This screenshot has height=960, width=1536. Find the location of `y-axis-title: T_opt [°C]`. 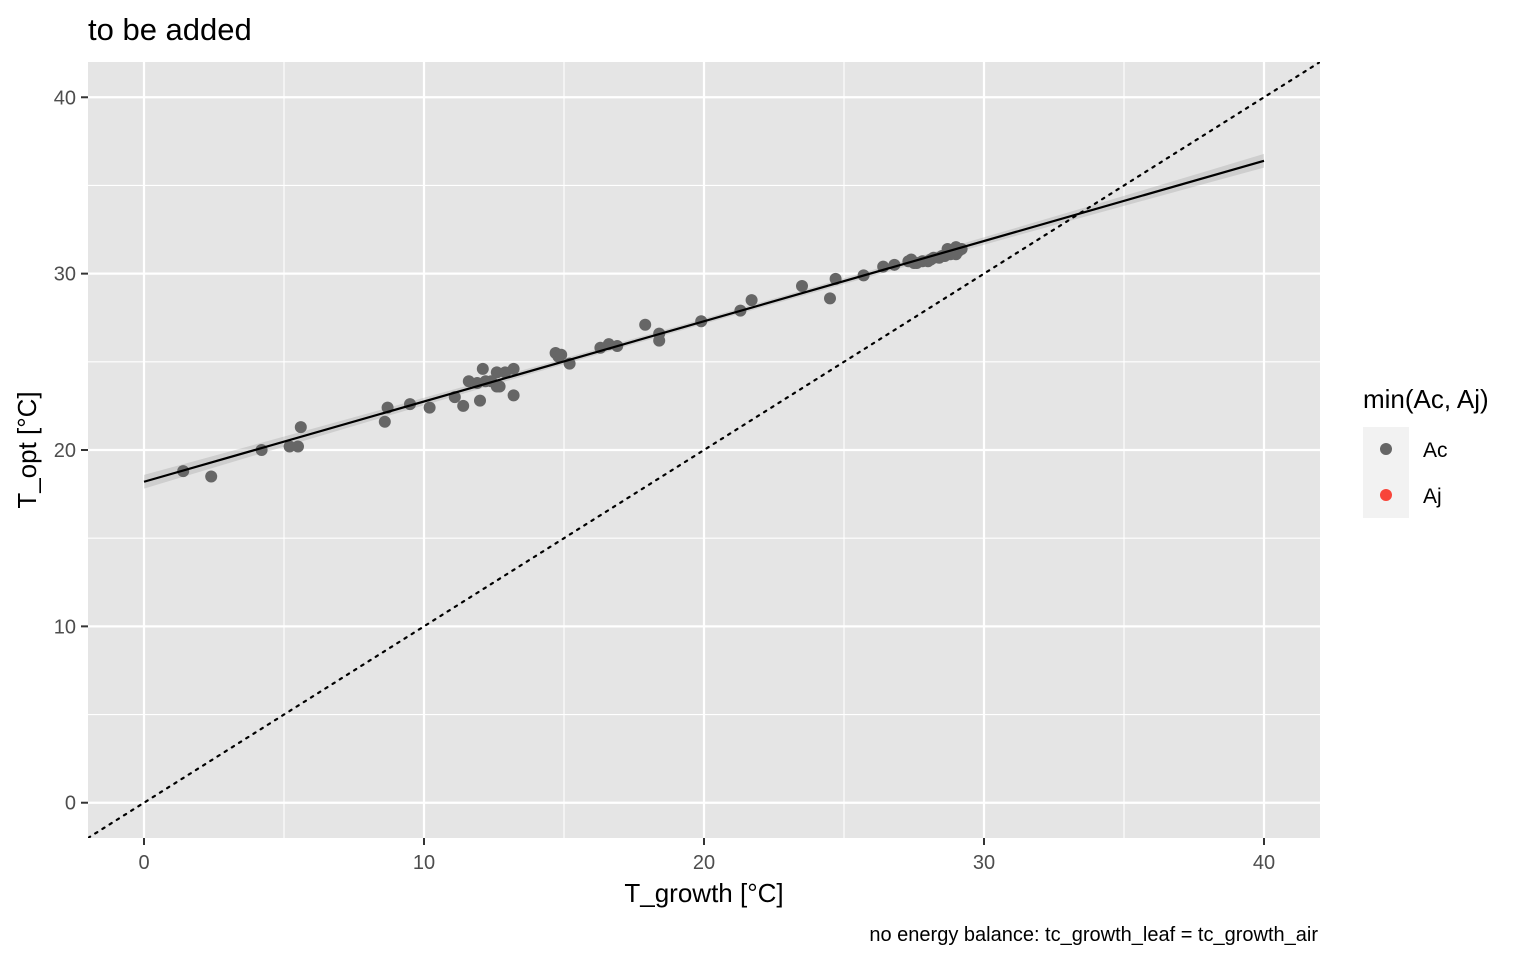

y-axis-title: T_opt [°C] is located at coordinates (27, 449).